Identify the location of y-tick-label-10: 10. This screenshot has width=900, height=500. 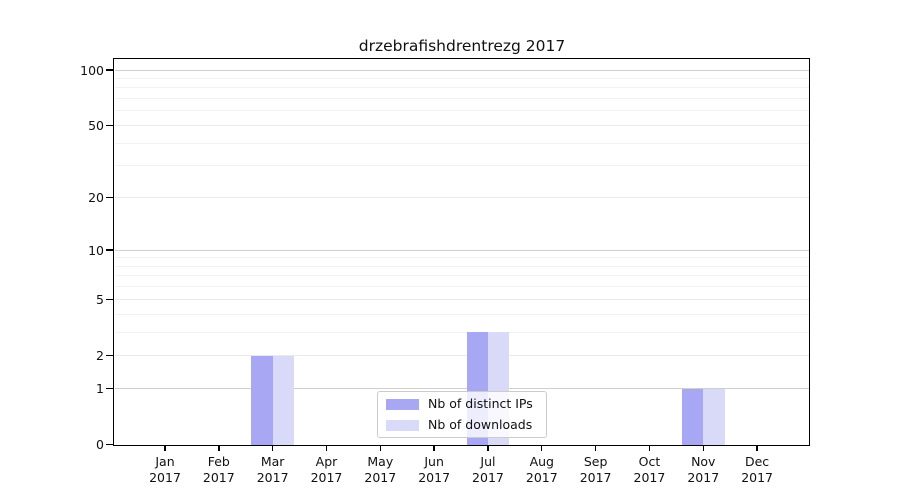
(96, 250).